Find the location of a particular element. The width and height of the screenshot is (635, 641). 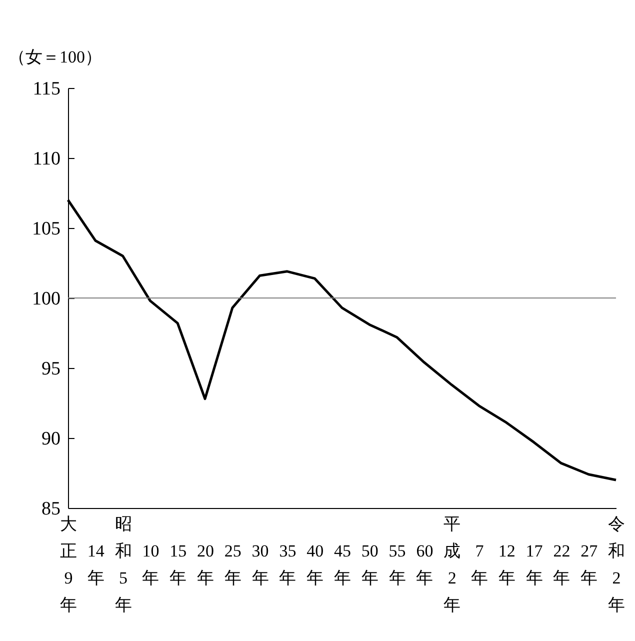

y-tick-label: 110 is located at coordinates (46, 159).